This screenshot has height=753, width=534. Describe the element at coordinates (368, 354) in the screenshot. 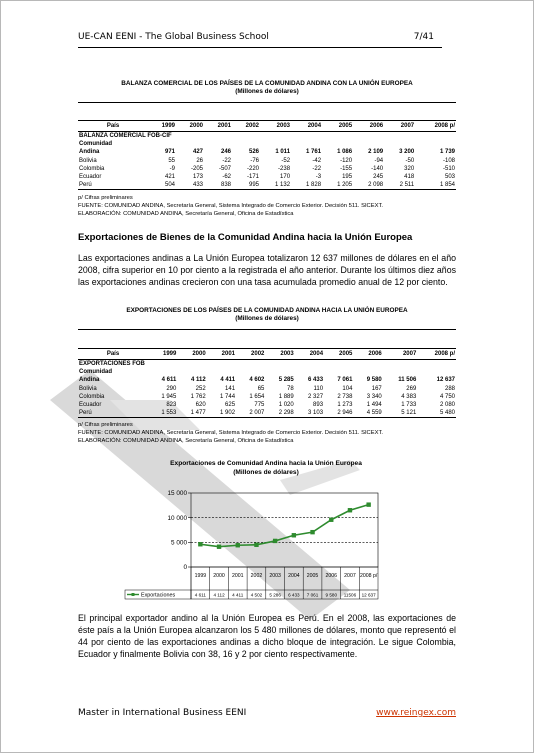

I see `column-header: 2006` at that location.